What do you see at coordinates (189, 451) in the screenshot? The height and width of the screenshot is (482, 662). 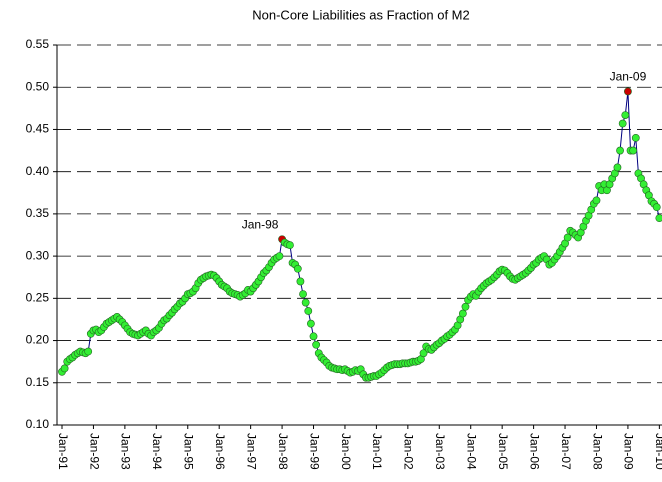 I see `x-tick-label: Jan-95` at bounding box center [189, 451].